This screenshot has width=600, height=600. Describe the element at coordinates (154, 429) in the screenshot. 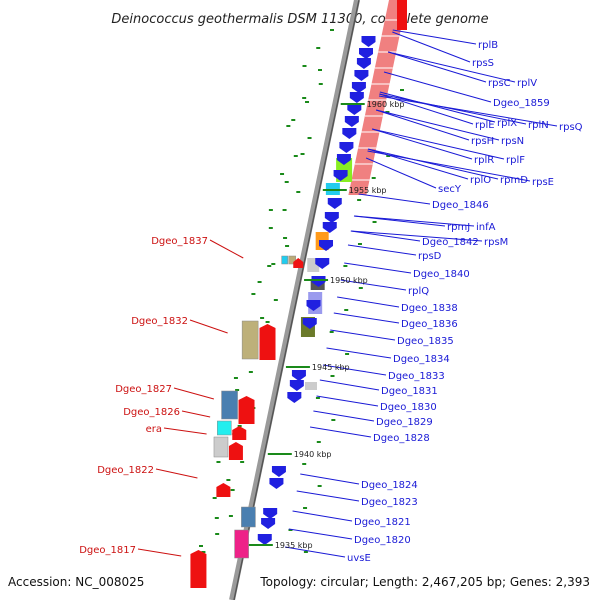

I see `gene-label-left: era` at that location.